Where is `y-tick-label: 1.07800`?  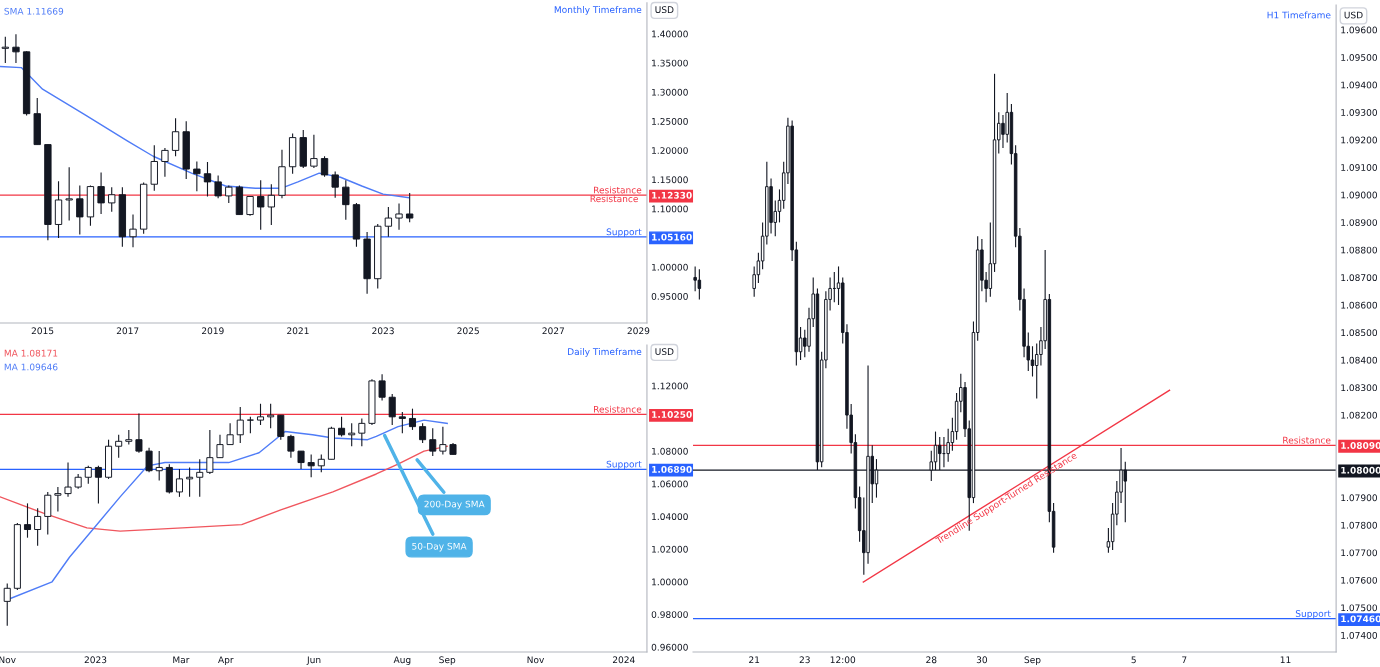
y-tick-label: 1.07800 is located at coordinates (1359, 525).